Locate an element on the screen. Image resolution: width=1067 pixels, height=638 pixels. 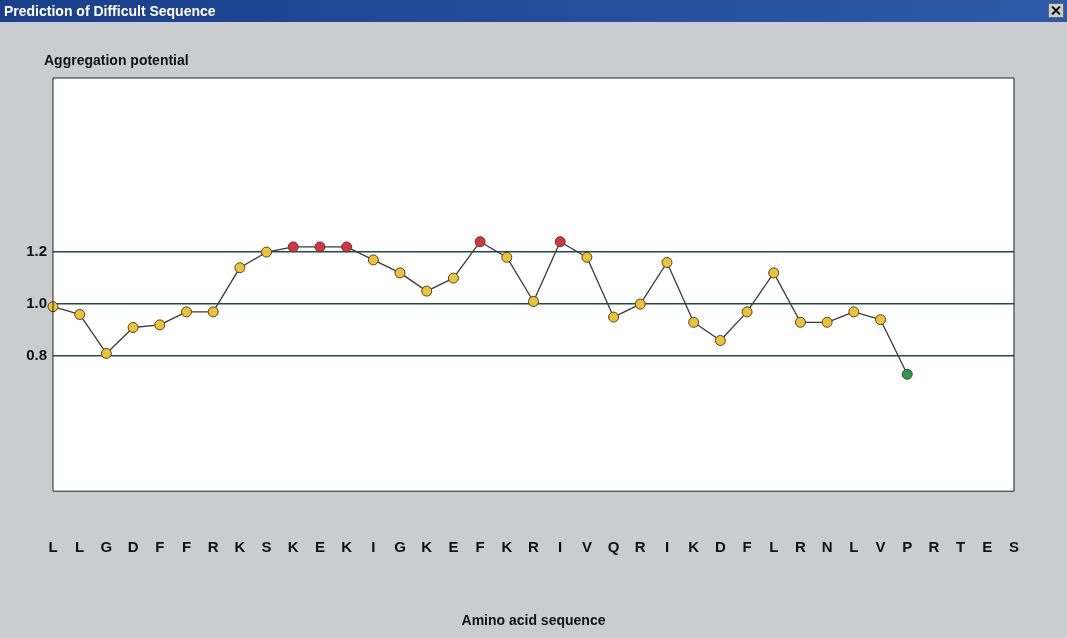
x-tick-label: Q is located at coordinates (613, 547).